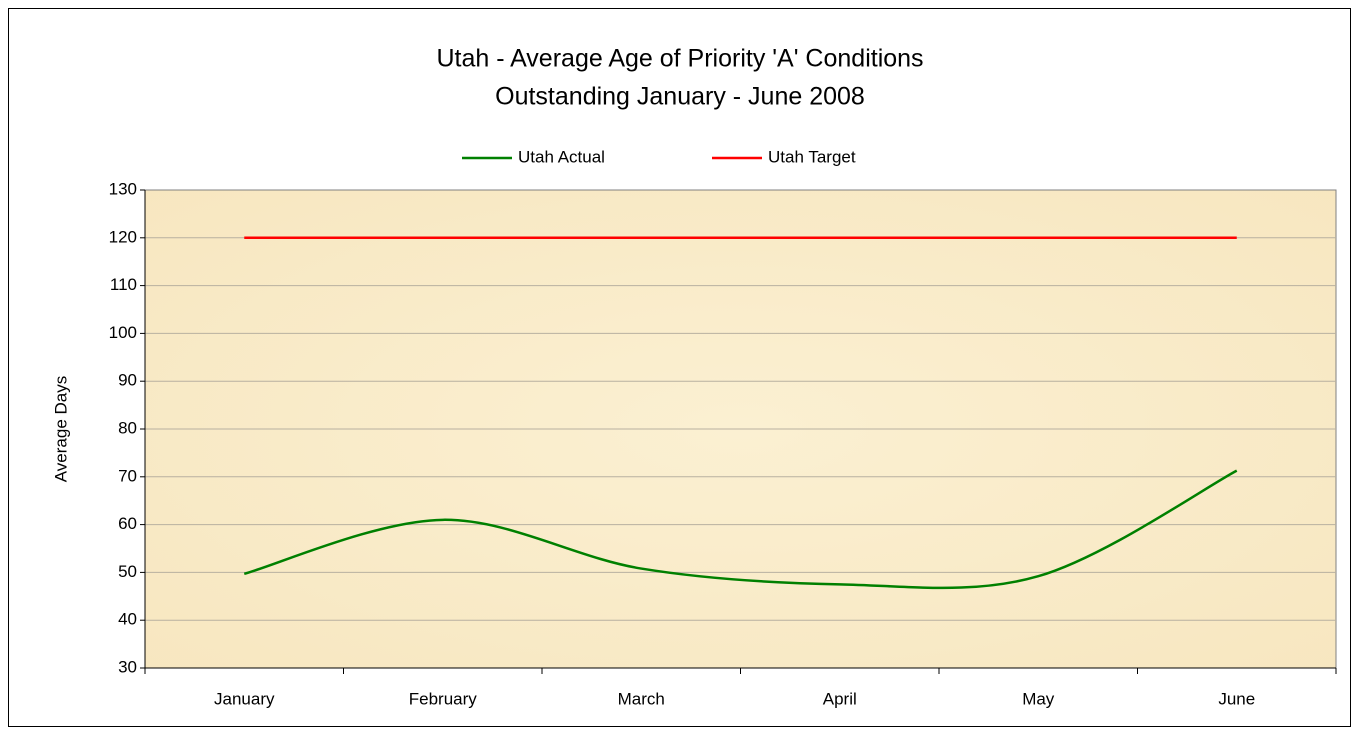 The height and width of the screenshot is (735, 1359). What do you see at coordinates (1236, 698) in the screenshot?
I see `x-tick-label: June` at bounding box center [1236, 698].